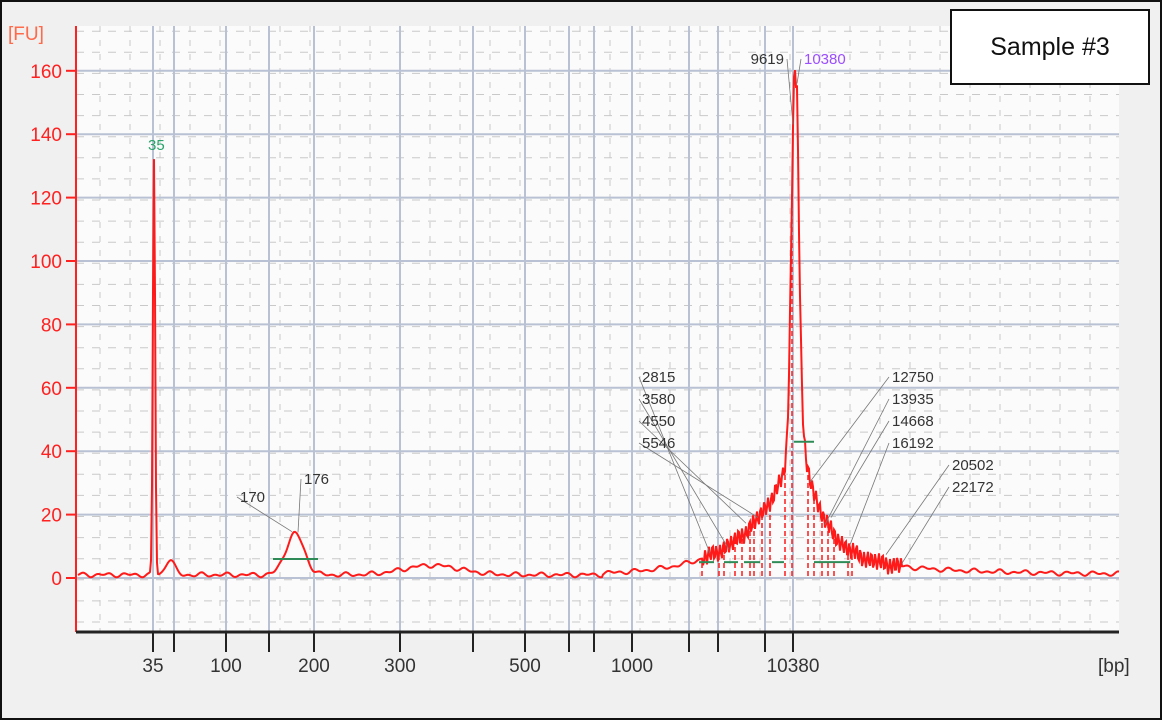 This screenshot has width=1162, height=720. I want to click on peak-label: 35, so click(156, 145).